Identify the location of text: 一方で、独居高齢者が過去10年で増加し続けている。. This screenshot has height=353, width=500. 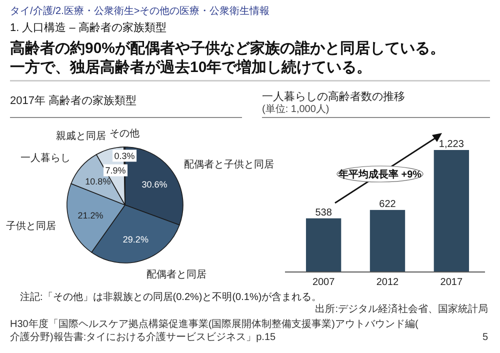
(191, 67).